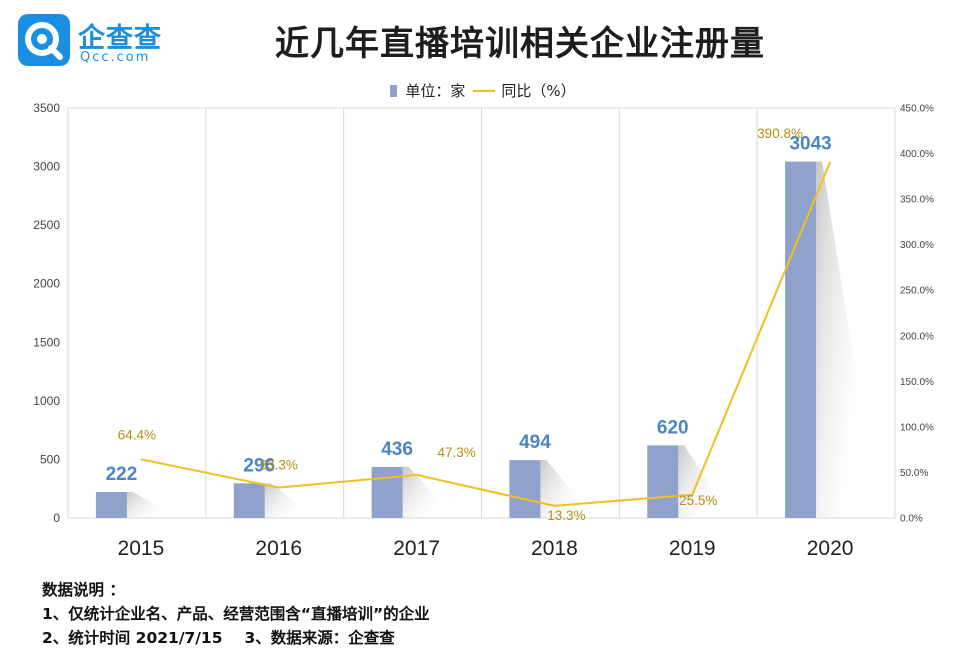 The image size is (966, 672). Describe the element at coordinates (917, 109) in the screenshot. I see `y-right-tick-label: 450.0%` at that location.